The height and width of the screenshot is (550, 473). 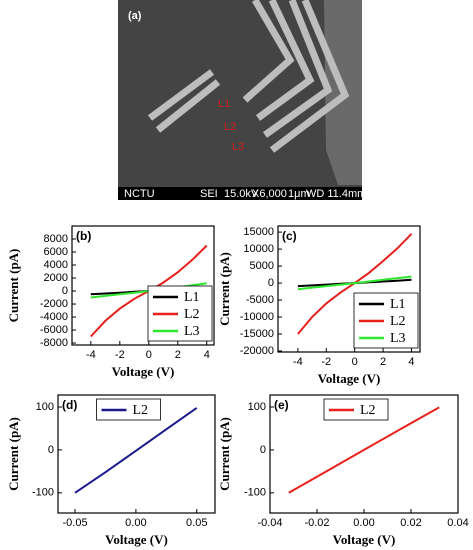 I want to click on info-text: 15.0kV, so click(x=241, y=194).